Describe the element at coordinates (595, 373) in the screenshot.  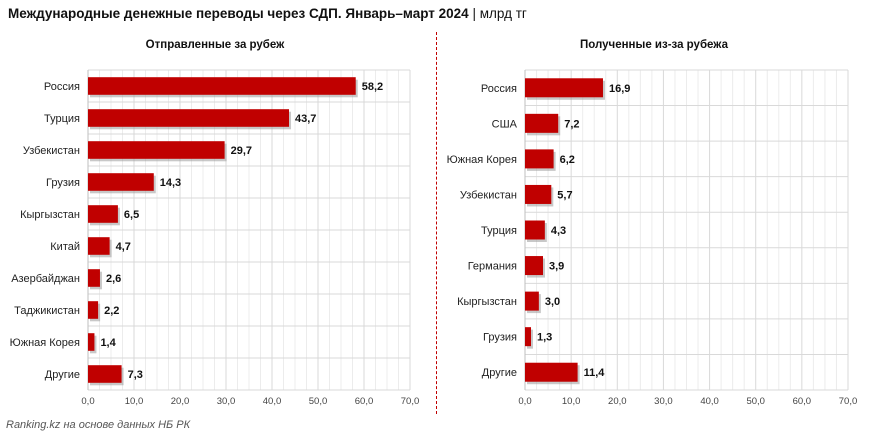
I see `data-label: 11,4` at that location.